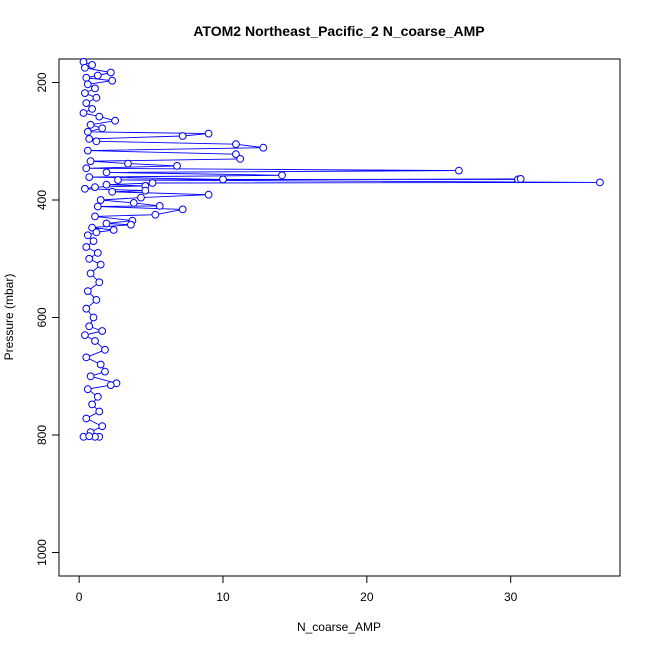 The image size is (650, 655). I want to click on x-tick-label: 0, so click(79, 597).